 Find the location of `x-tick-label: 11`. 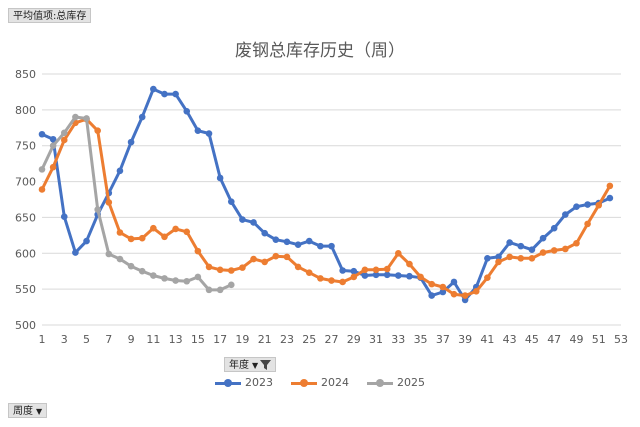

x-tick-label: 11 is located at coordinates (153, 339).